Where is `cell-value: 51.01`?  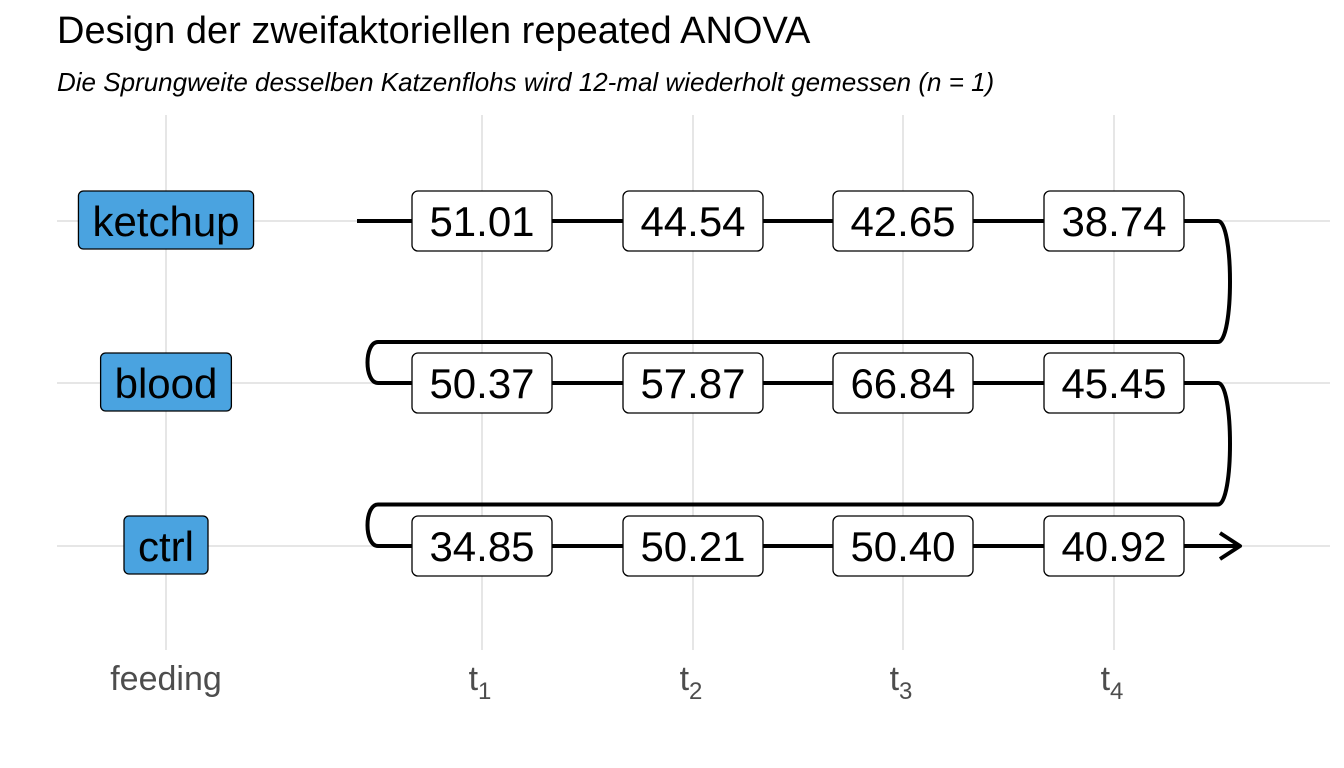
cell-value: 51.01 is located at coordinates (481, 221).